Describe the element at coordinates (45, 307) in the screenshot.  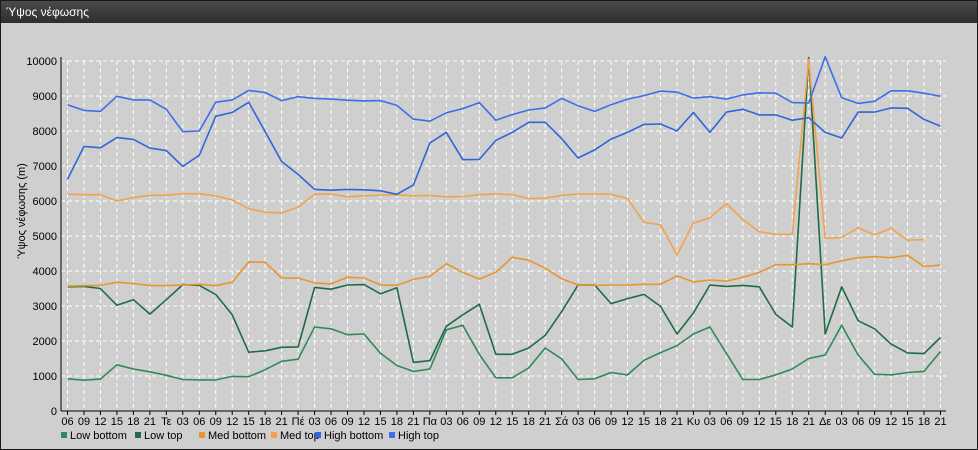
I see `y-tick-label: 3000` at that location.